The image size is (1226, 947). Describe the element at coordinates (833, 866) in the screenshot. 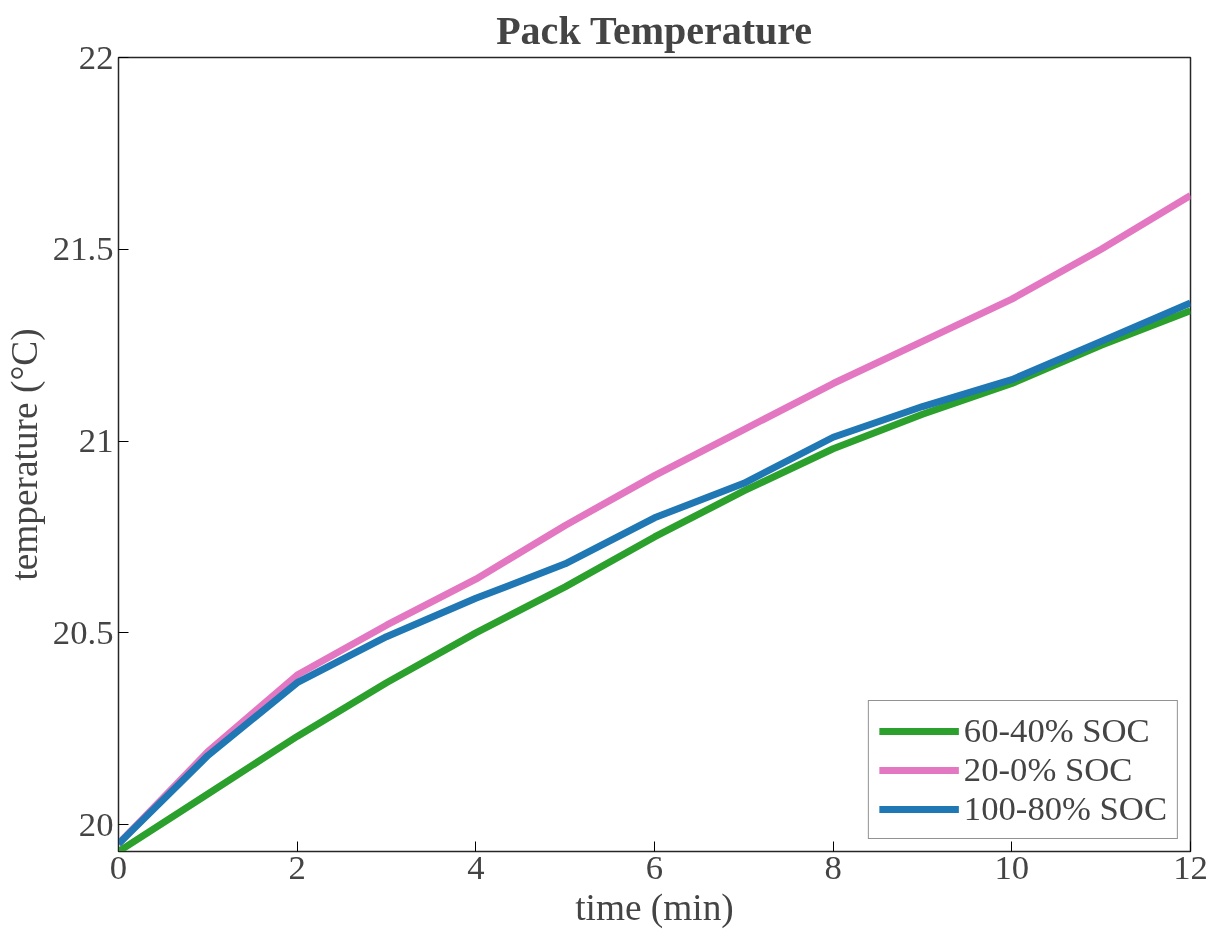

I see `x-tick-label: 8` at that location.